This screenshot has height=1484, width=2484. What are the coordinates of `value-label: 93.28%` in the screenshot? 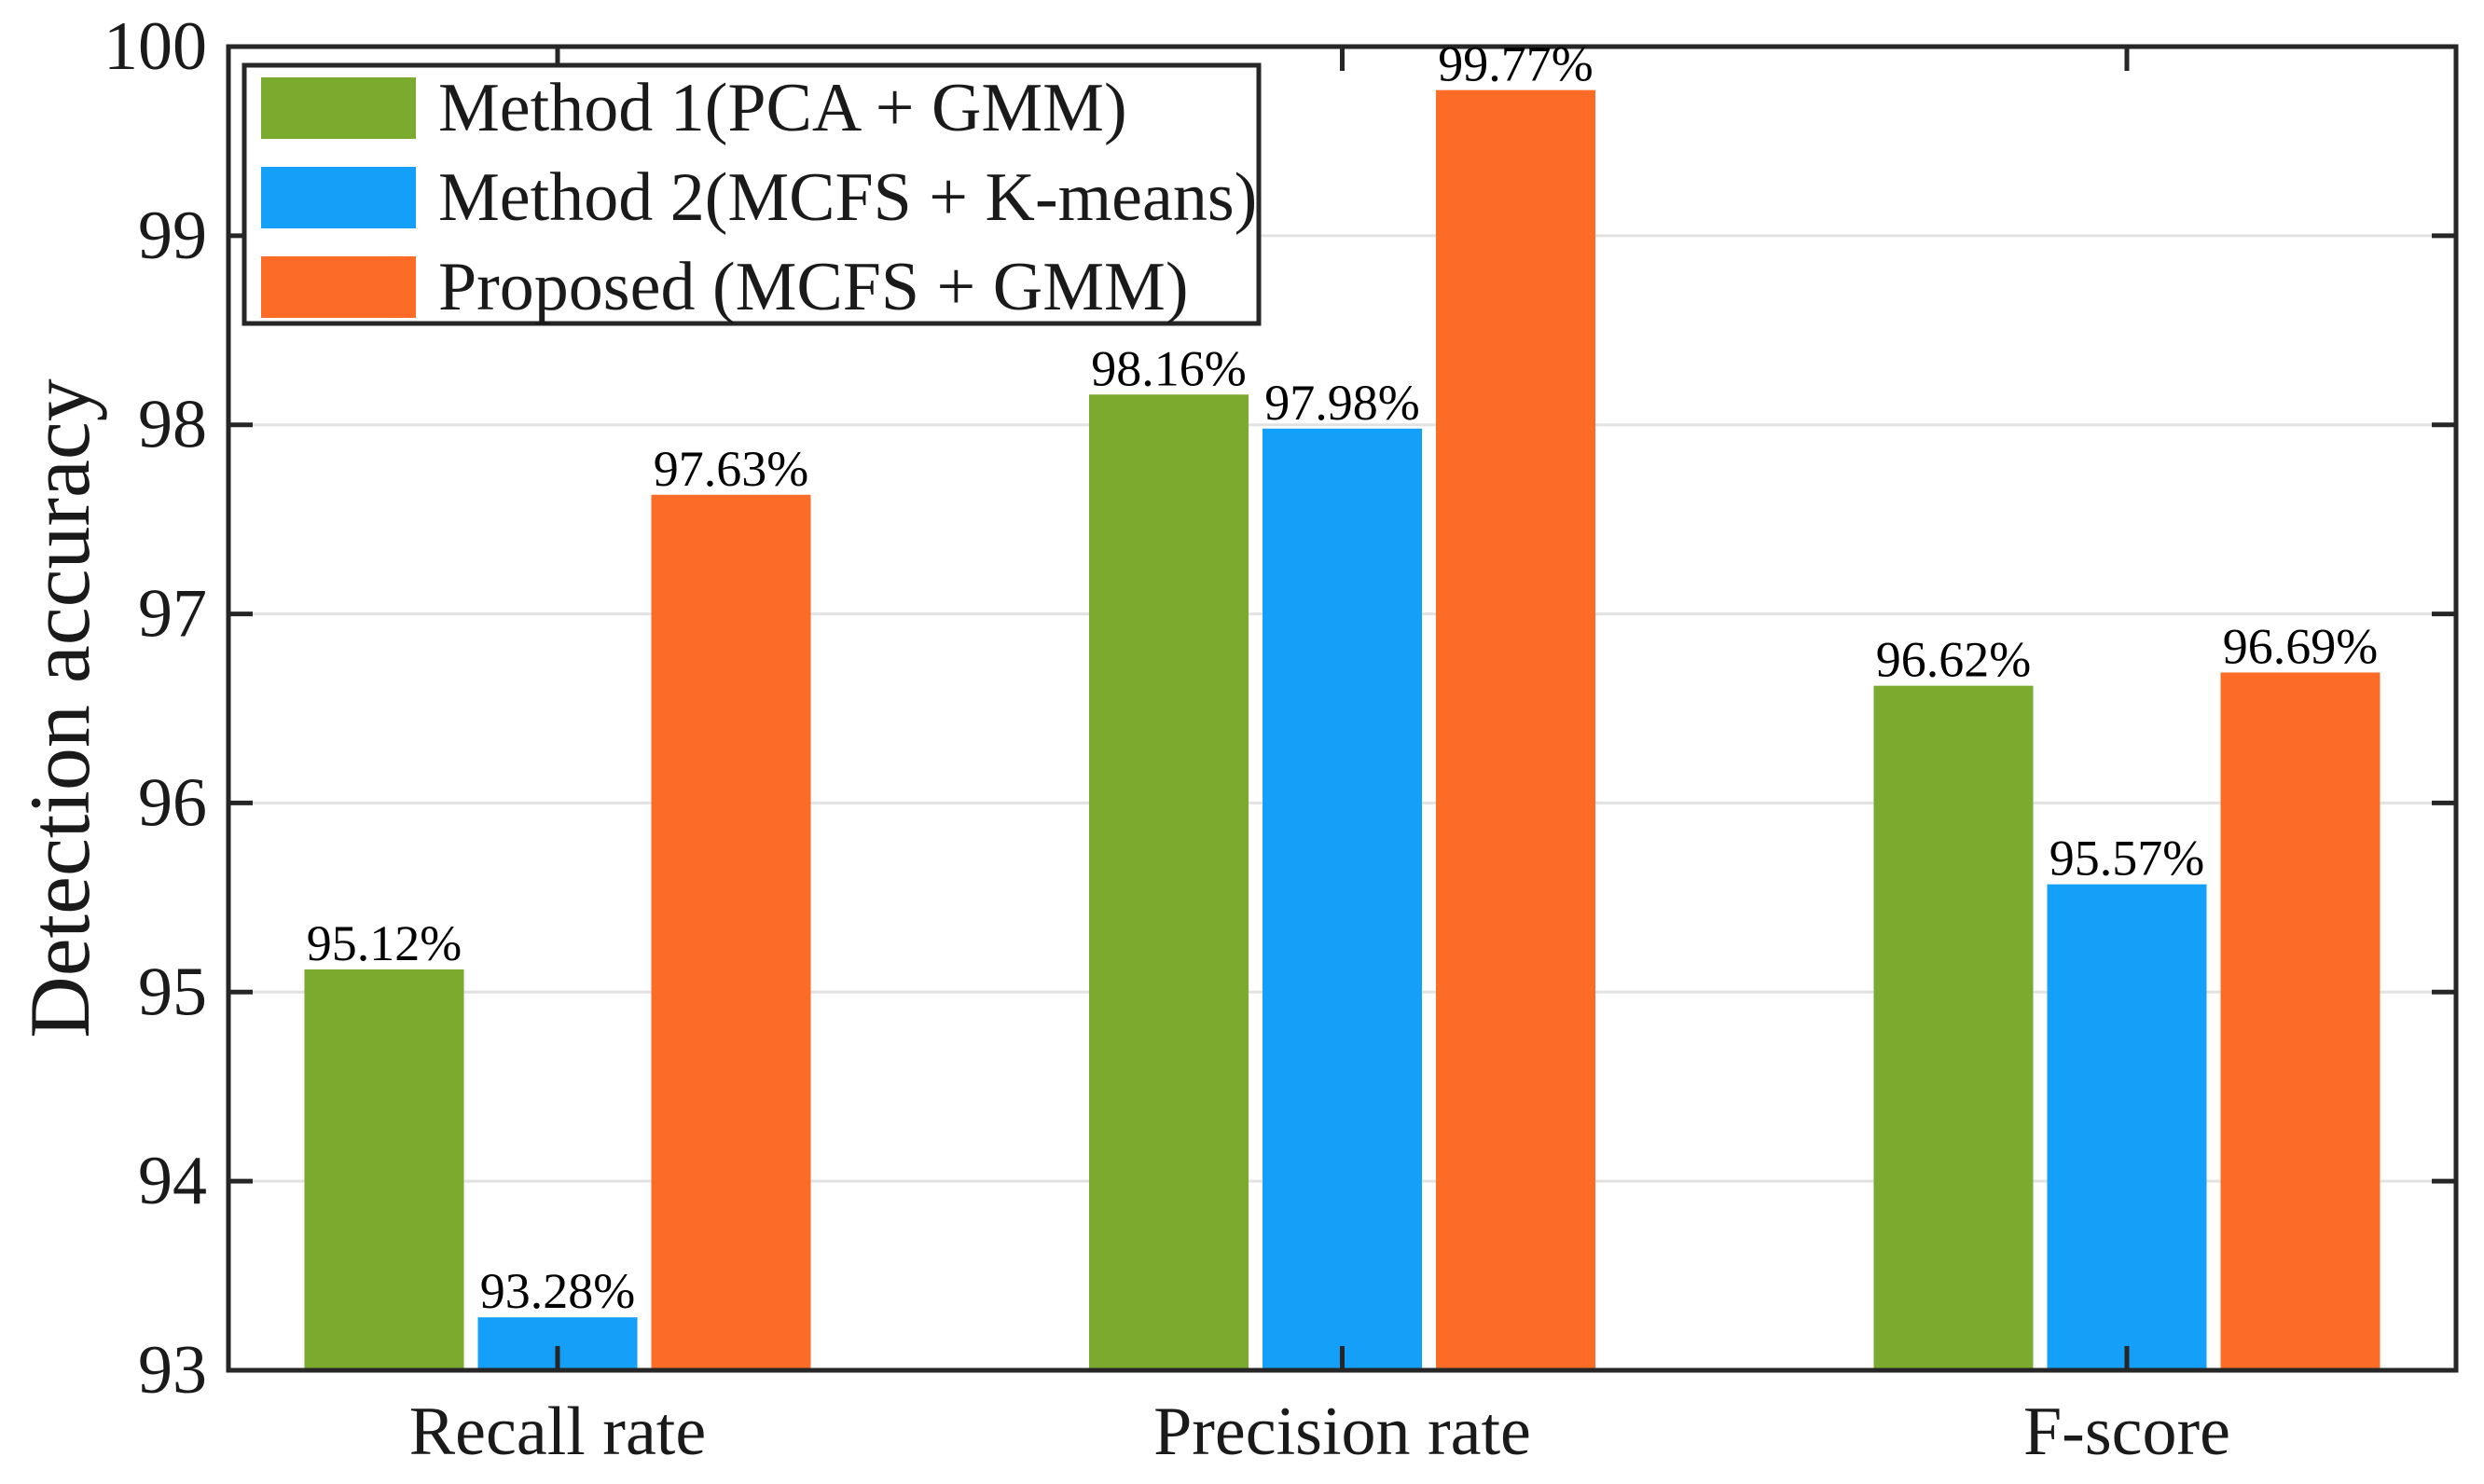 It's located at (558, 1291).